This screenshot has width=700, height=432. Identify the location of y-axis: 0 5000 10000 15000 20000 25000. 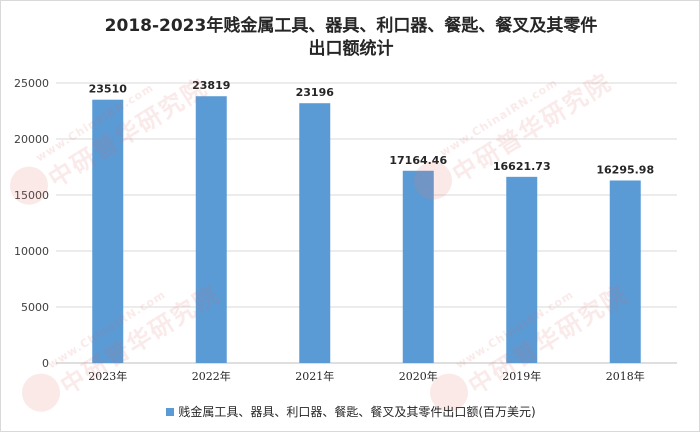
(31, 223).